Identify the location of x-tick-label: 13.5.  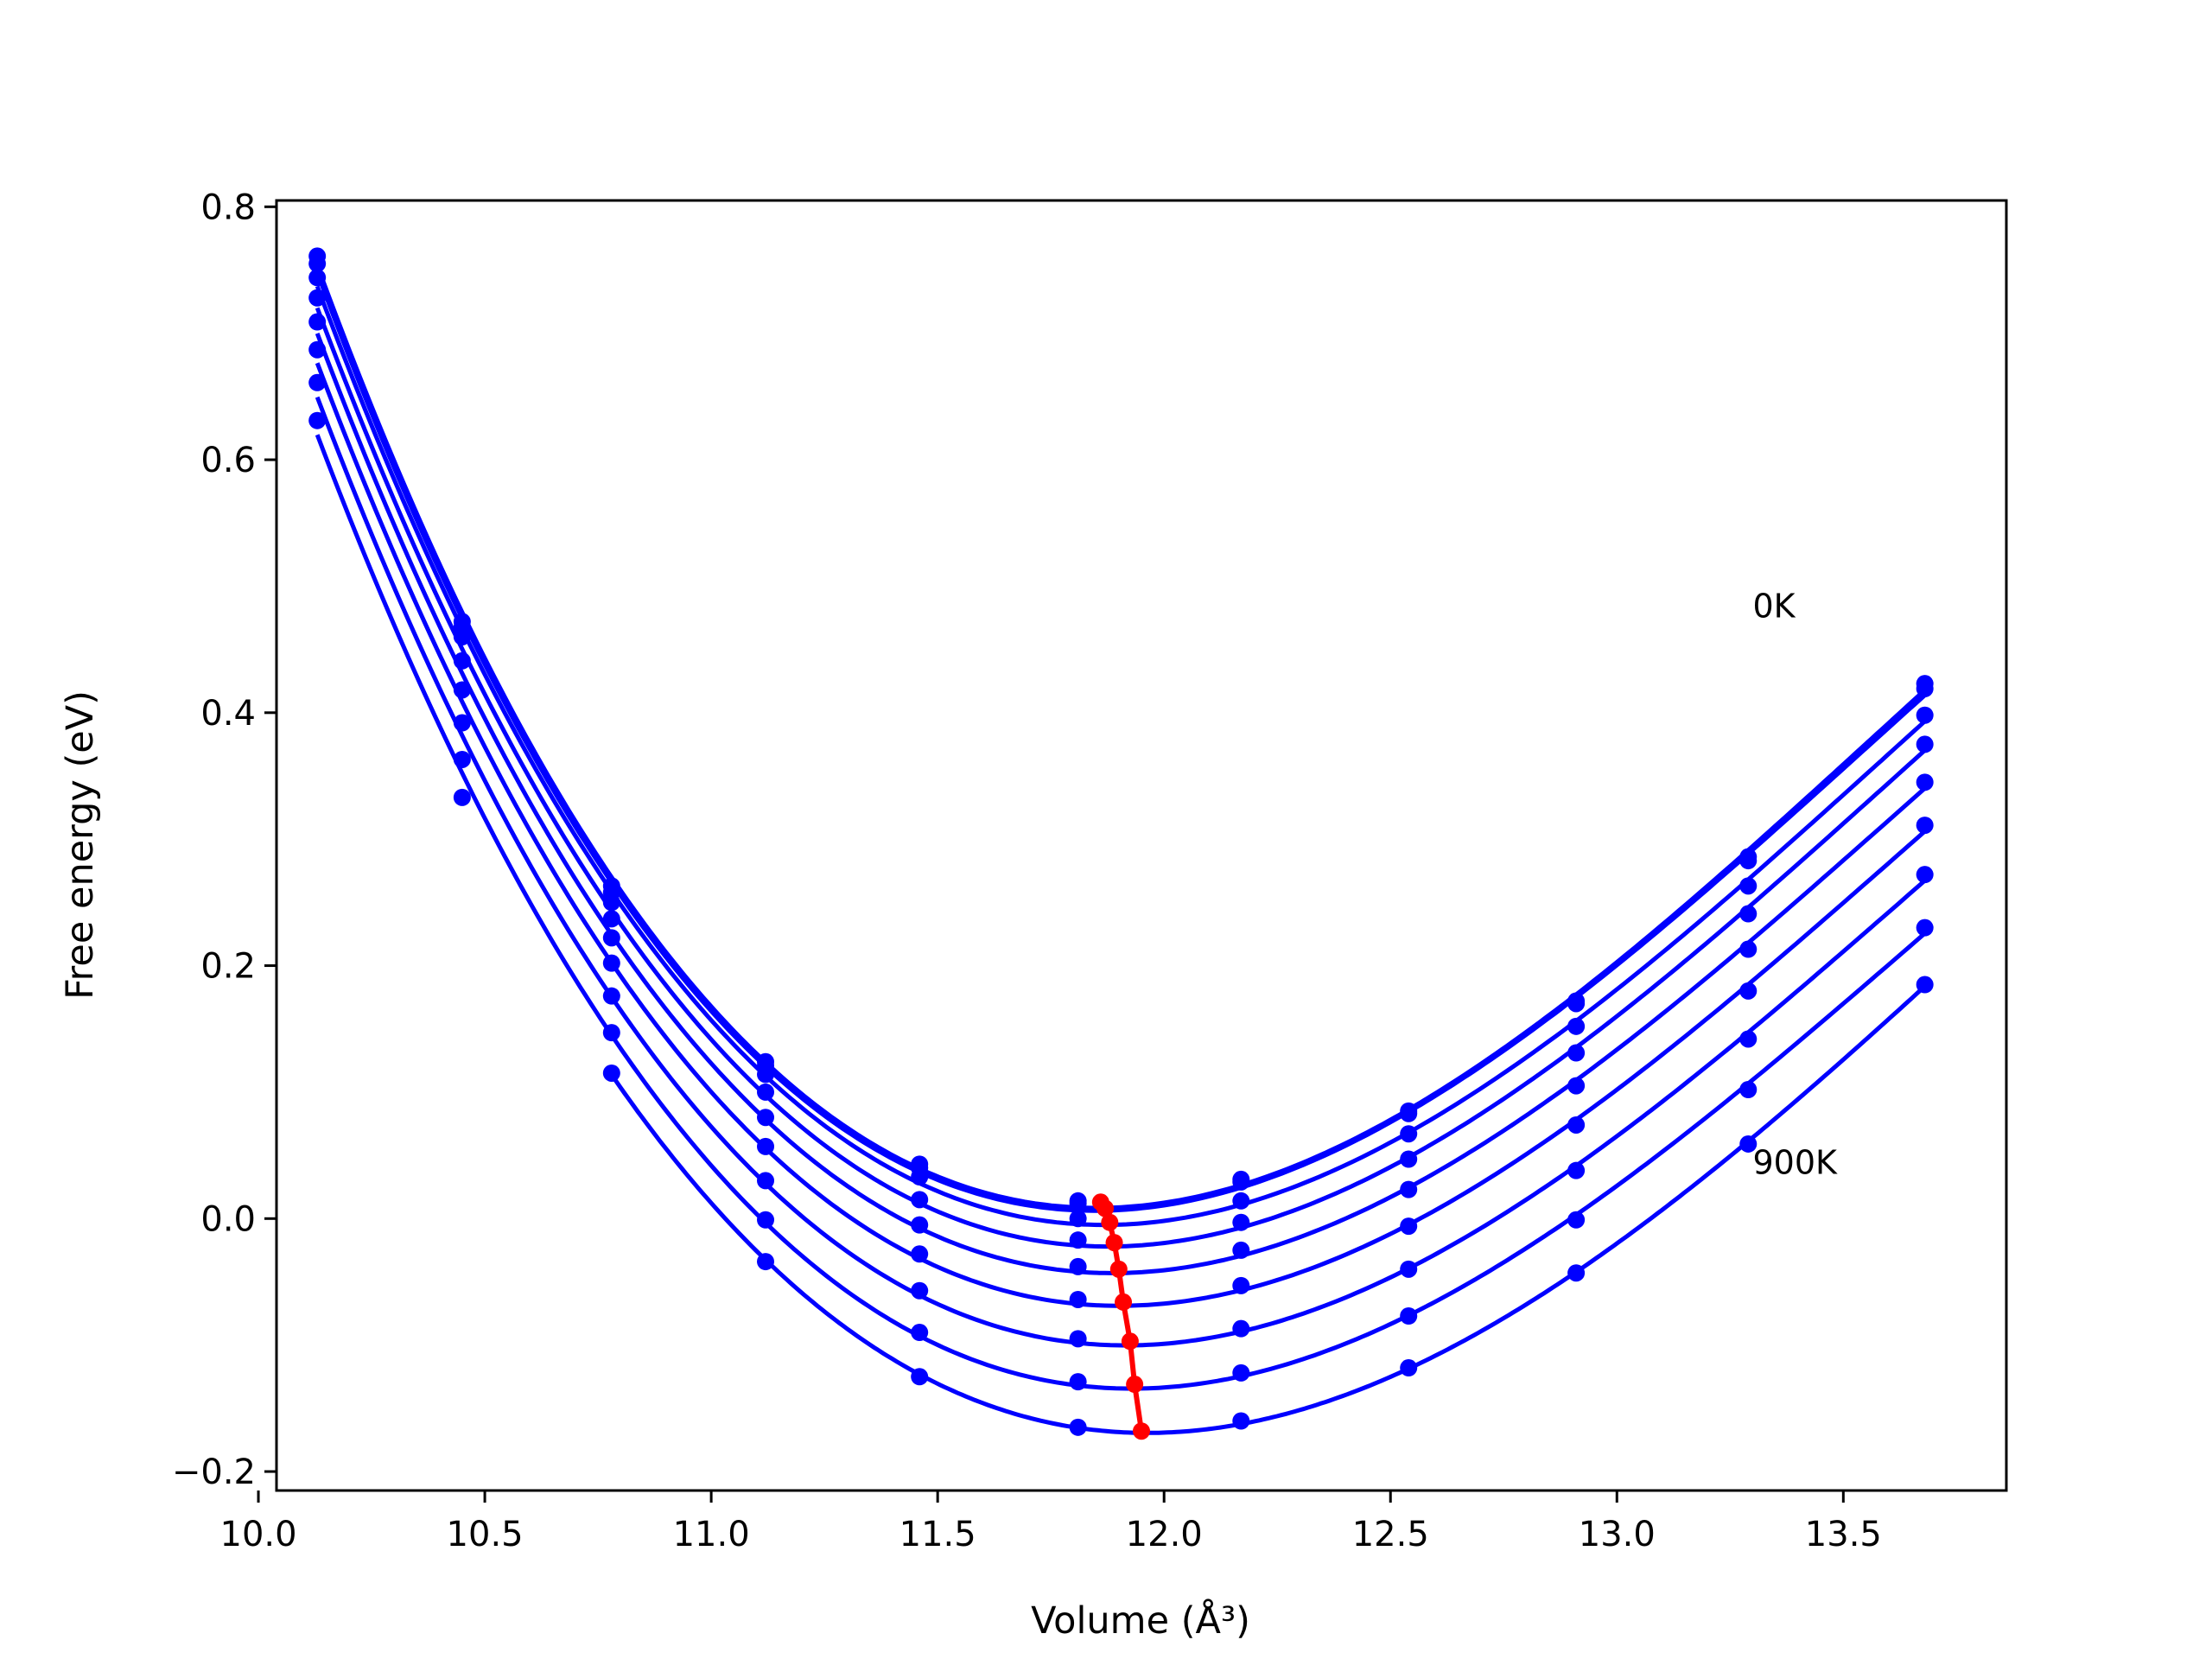
(1843, 1534).